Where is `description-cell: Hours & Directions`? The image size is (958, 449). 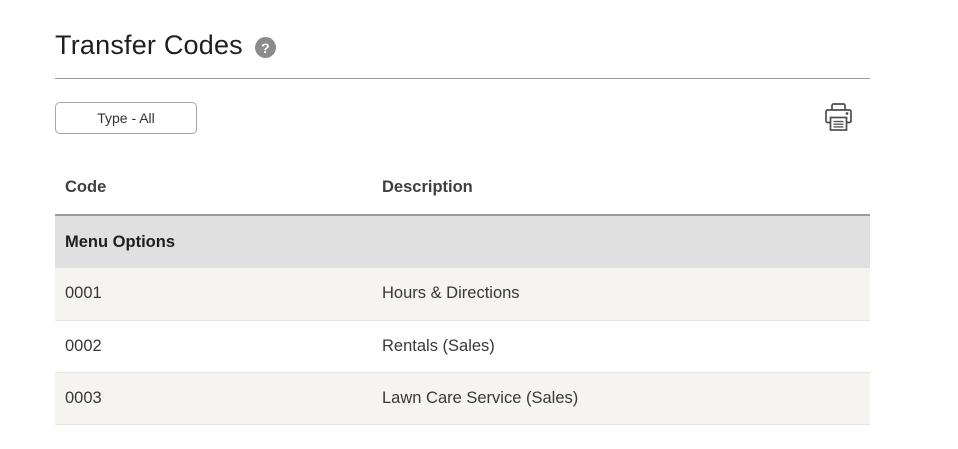
description-cell: Hours & Directions is located at coordinates (621, 294).